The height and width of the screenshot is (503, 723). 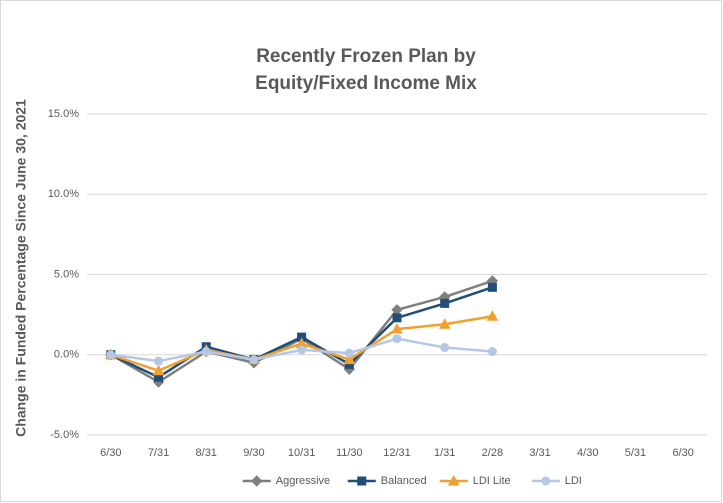 I want to click on y-tick-label: -5.0%, so click(x=64, y=435).